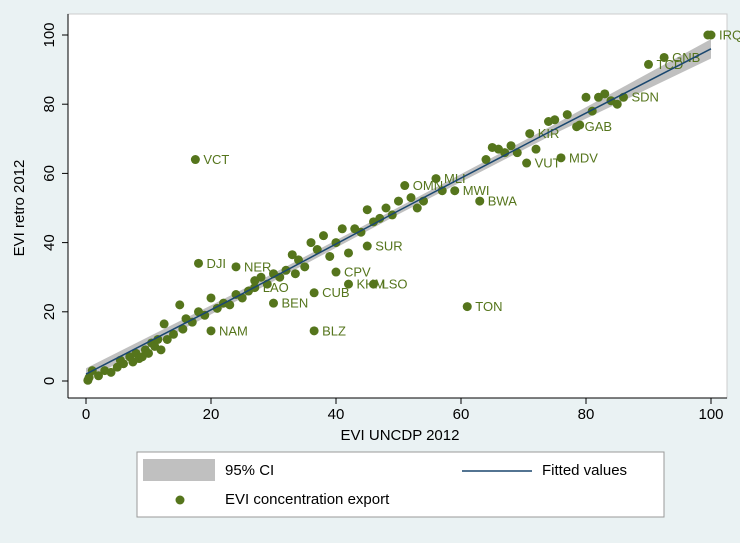 The width and height of the screenshot is (740, 543). What do you see at coordinates (455, 178) in the screenshot?
I see `point-label: MLI` at bounding box center [455, 178].